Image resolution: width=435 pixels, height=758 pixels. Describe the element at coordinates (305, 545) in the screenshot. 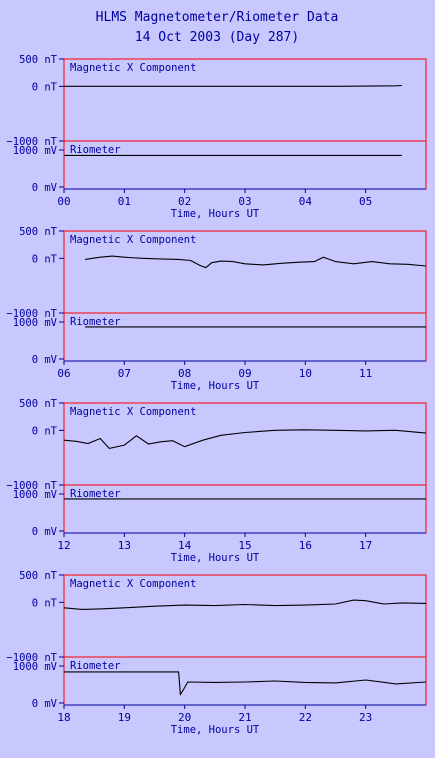

I see `x-tick-label: 16` at that location.